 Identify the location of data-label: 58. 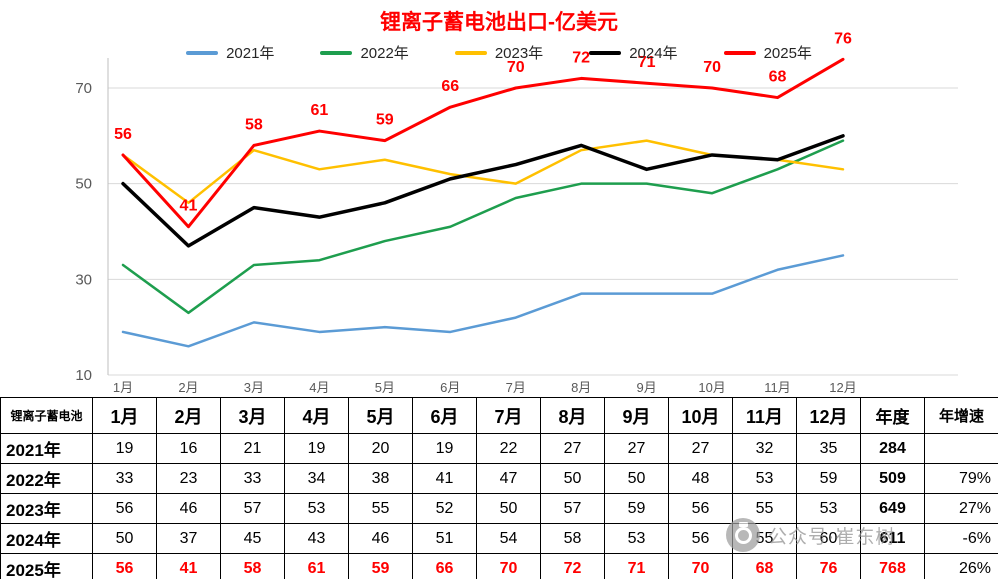
(254, 124).